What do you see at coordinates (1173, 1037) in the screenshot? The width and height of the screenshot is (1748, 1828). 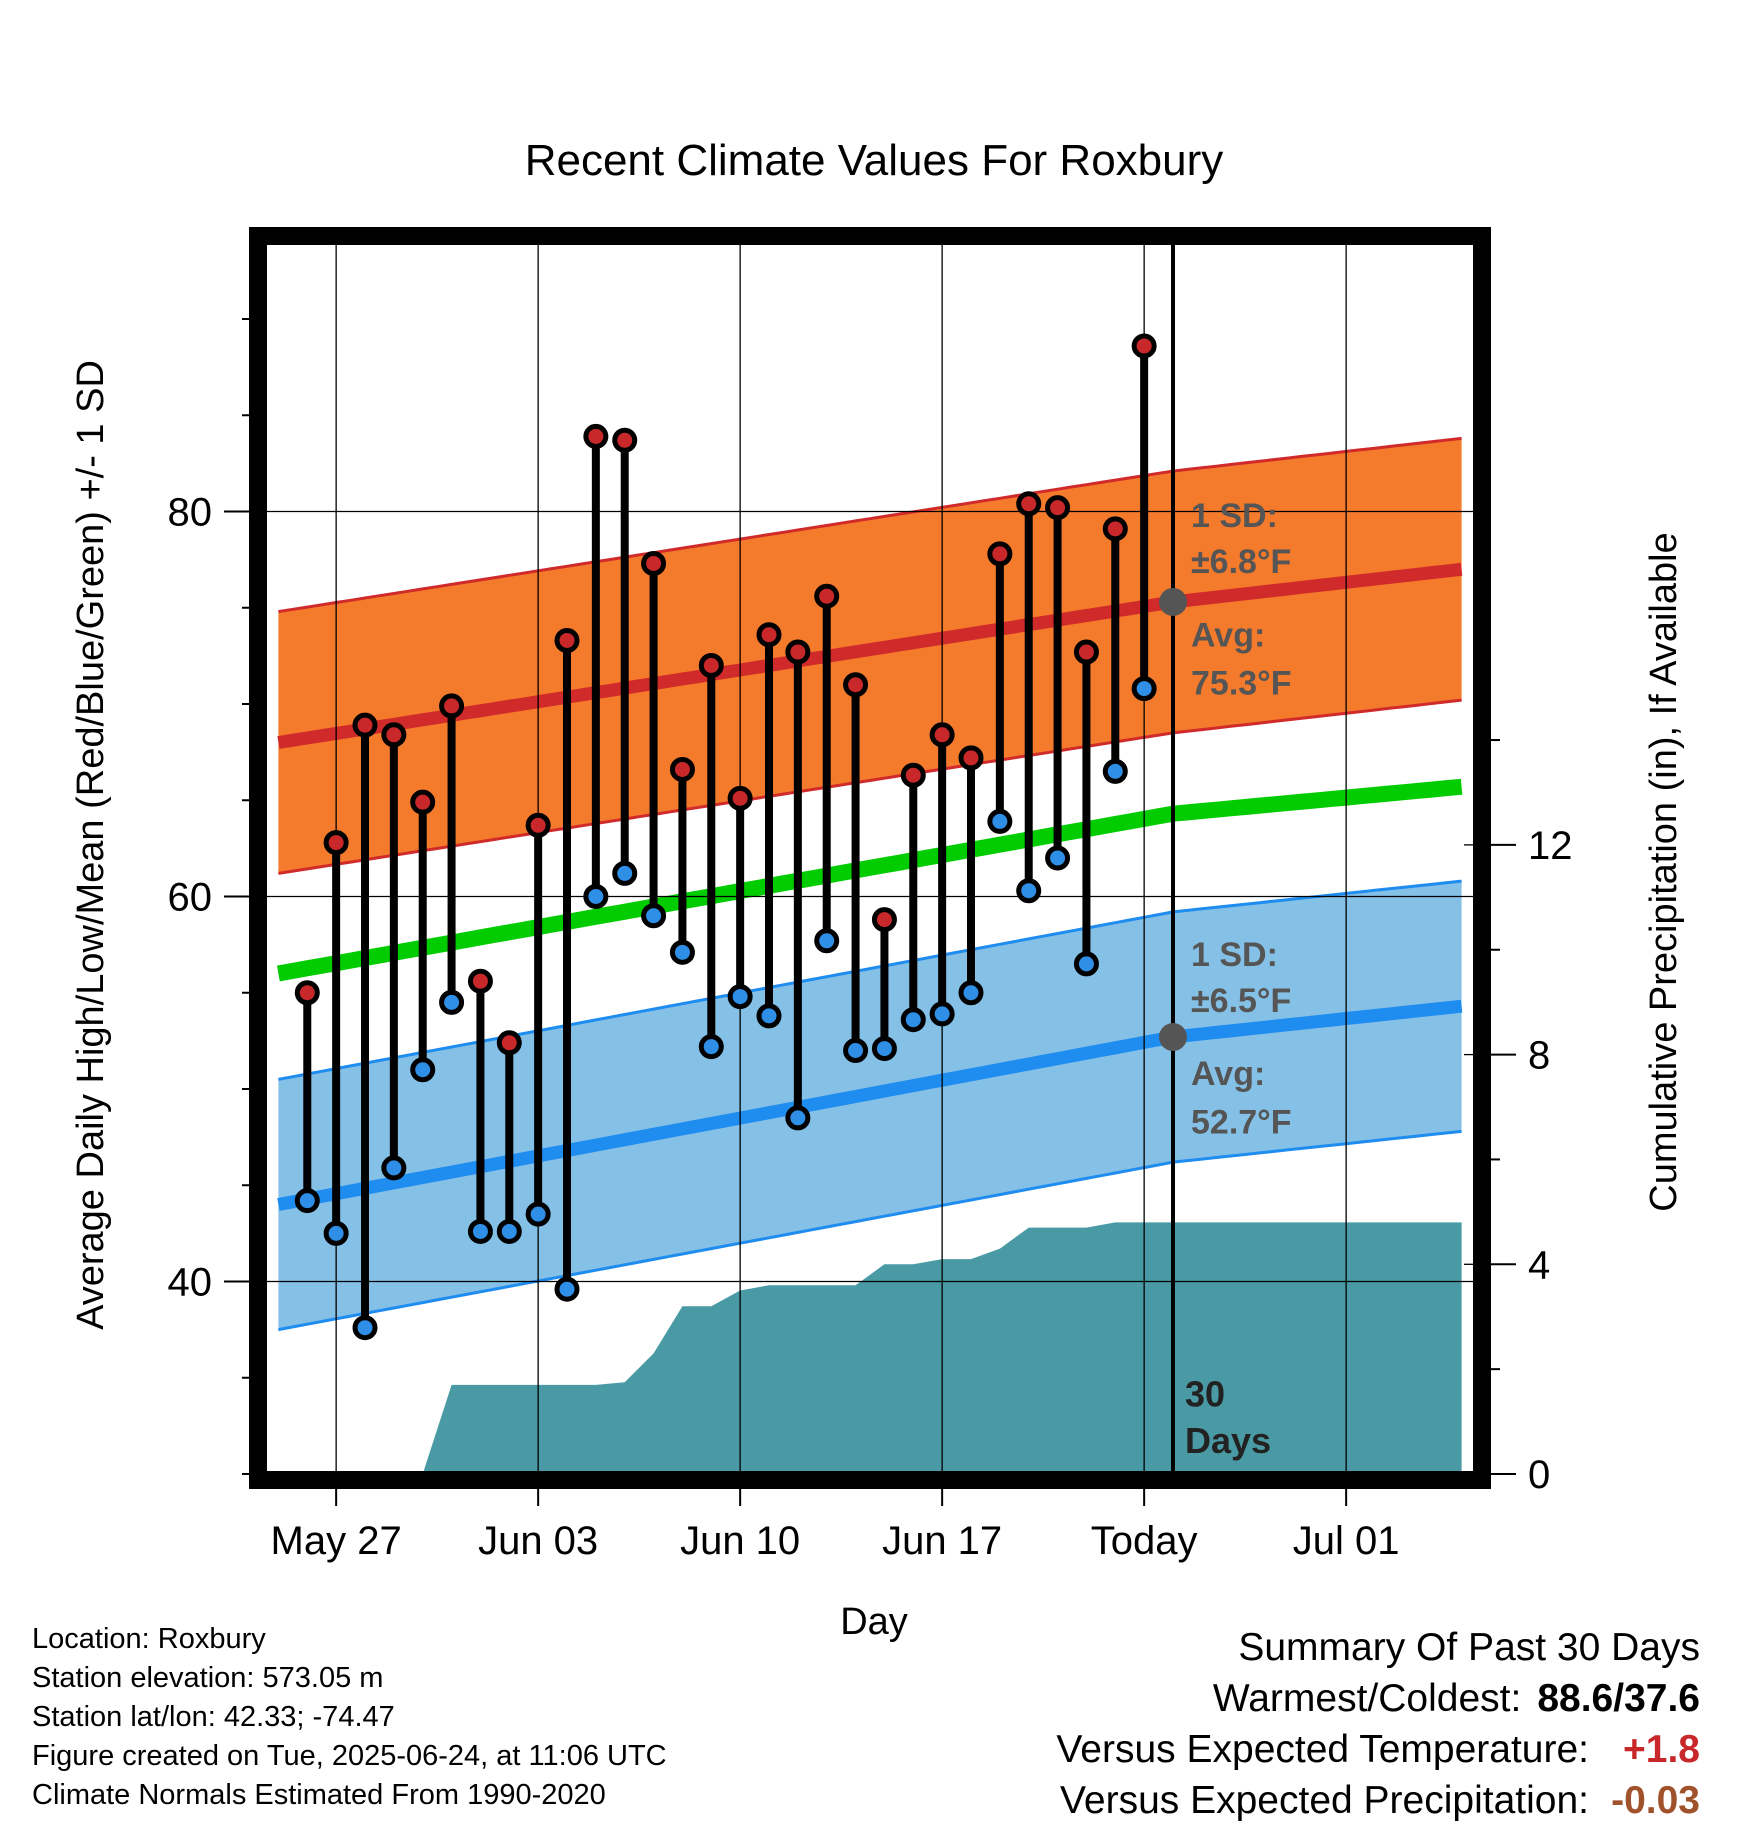 I see `today-normal-low-point` at bounding box center [1173, 1037].